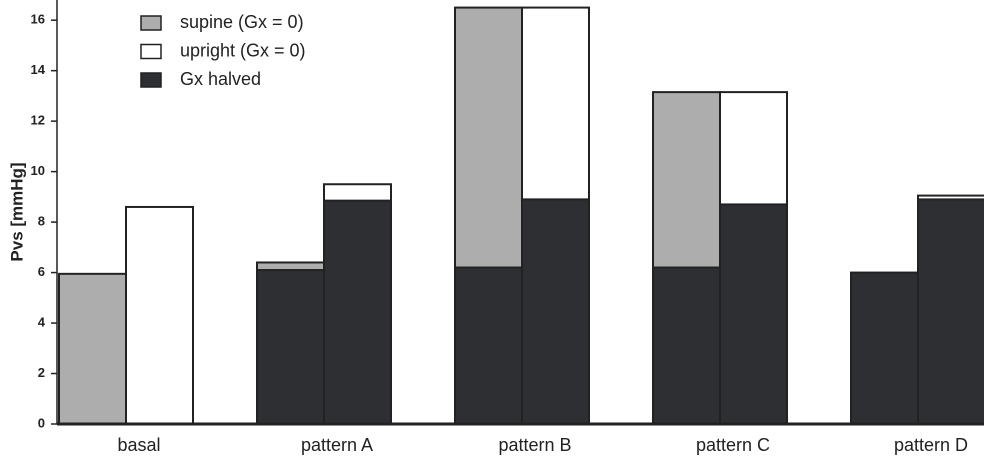  Describe the element at coordinates (38, 69) in the screenshot. I see `y-tick-label: 14` at that location.